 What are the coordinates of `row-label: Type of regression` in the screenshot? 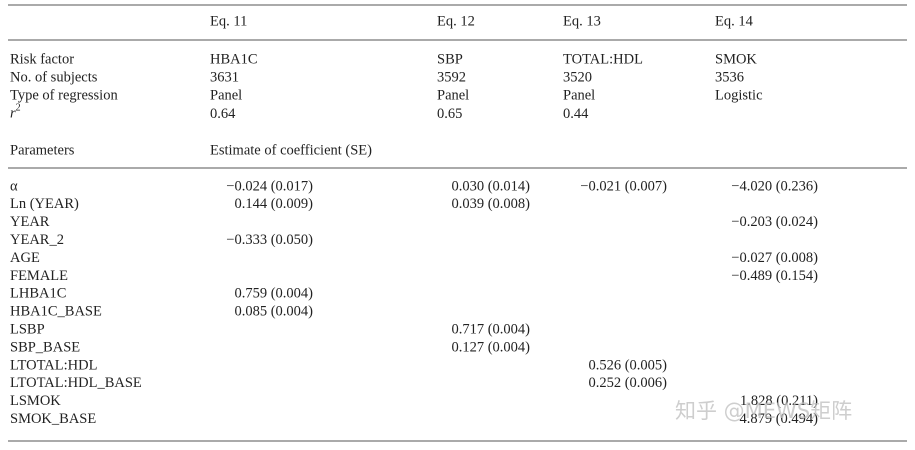 It's located at (64, 96).